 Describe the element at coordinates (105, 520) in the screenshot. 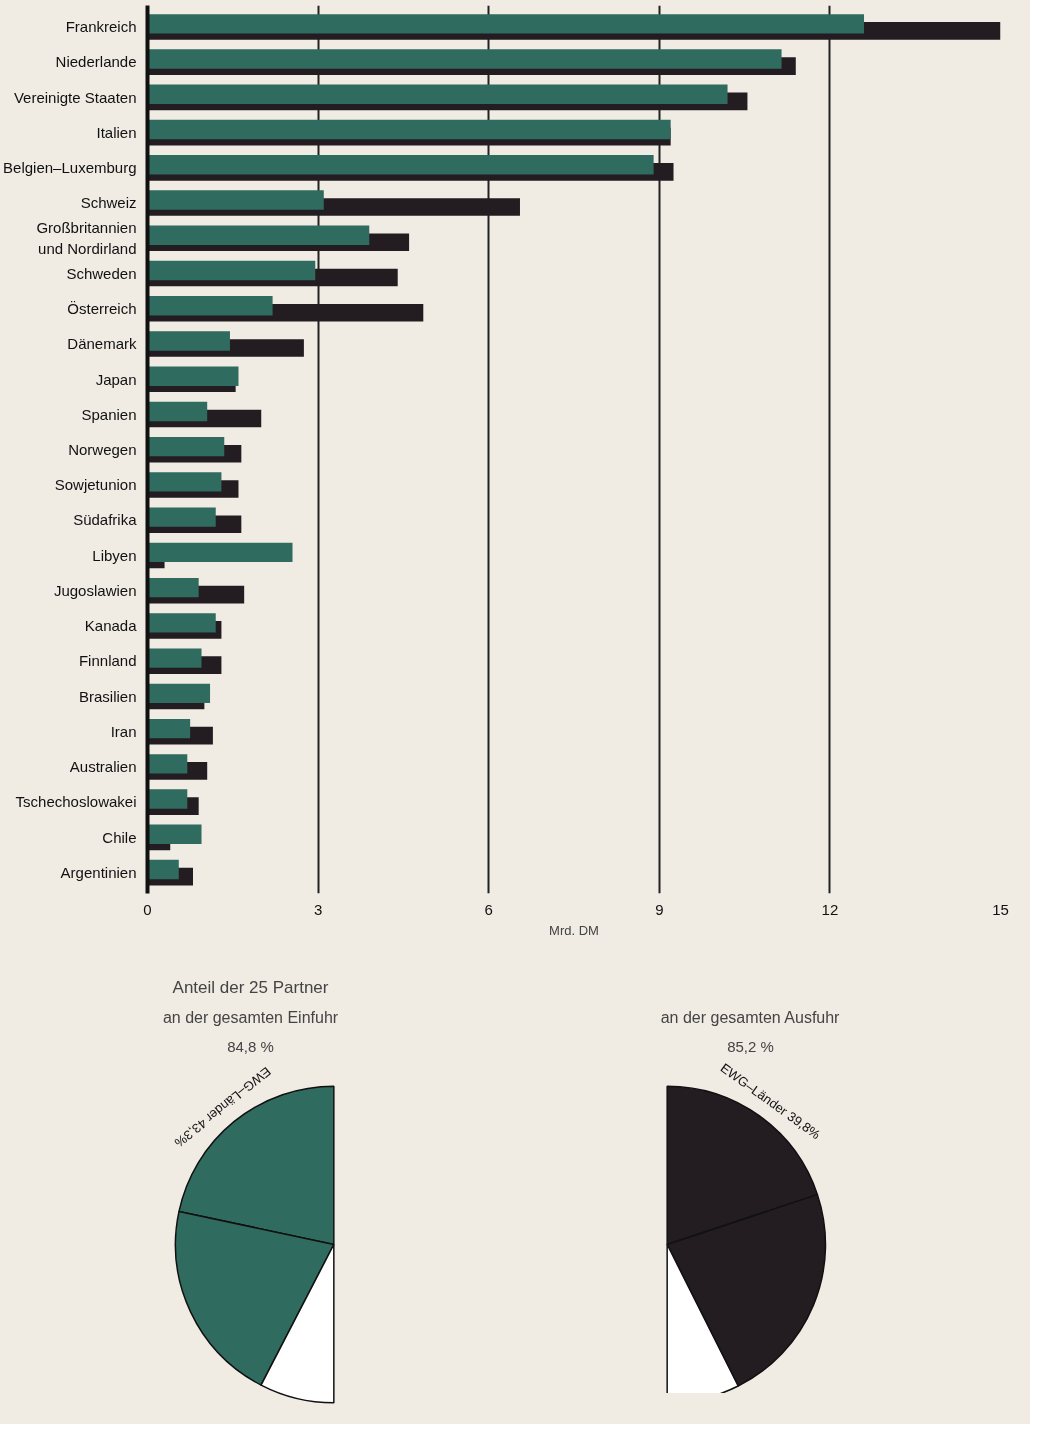

I see `y-tick-label: Südafrika` at that location.